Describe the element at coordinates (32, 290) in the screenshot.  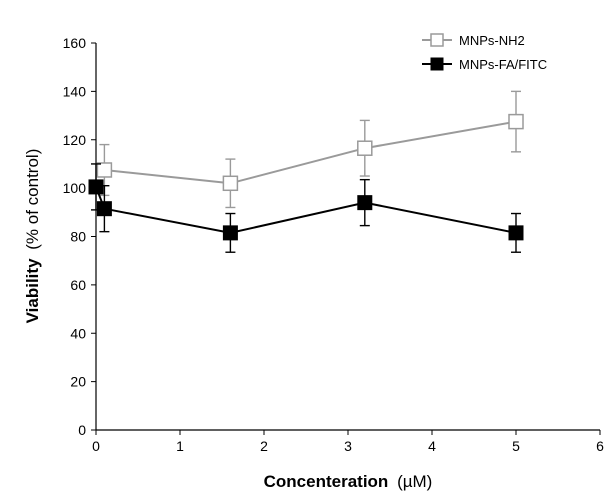
I see `y-axis-title-text: Viability` at that location.